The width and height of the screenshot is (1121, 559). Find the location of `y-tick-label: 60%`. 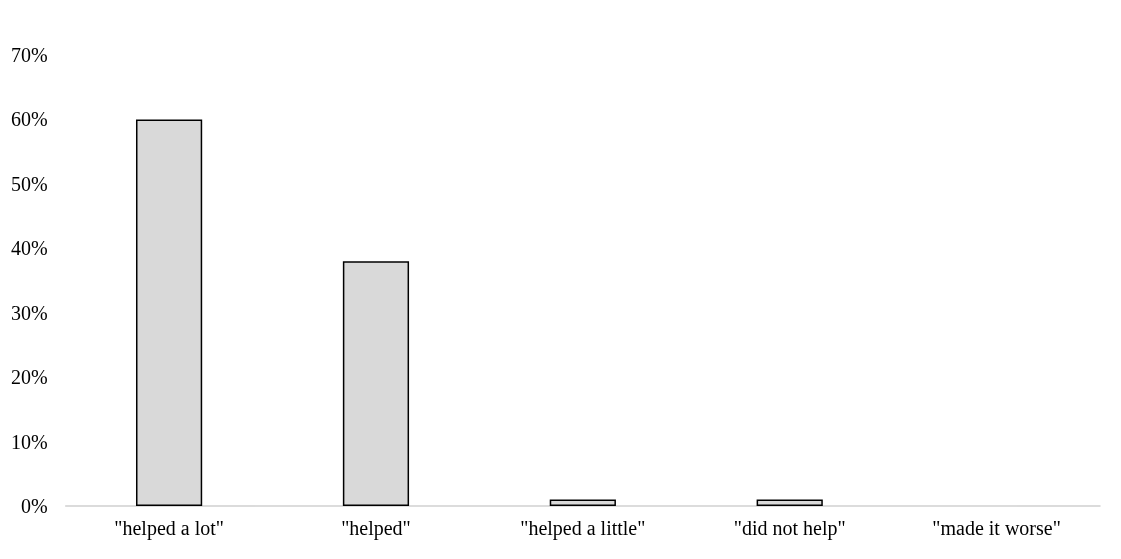

y-tick-label: 60% is located at coordinates (29, 119).